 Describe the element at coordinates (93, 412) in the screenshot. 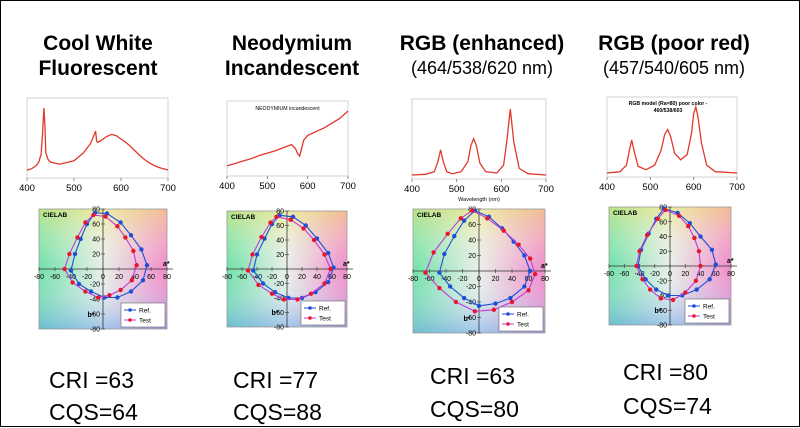

I see `cqs-value: CQS=64` at that location.